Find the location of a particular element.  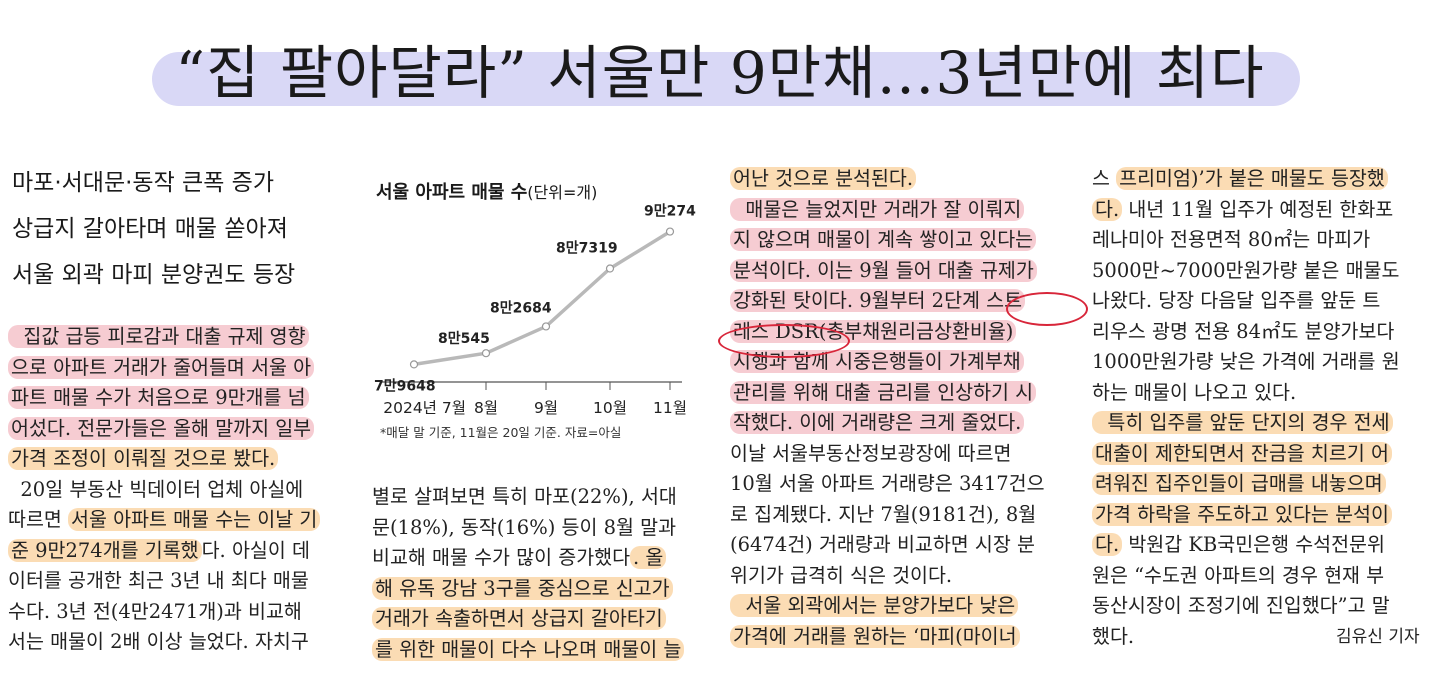

x-tick-label: 11월 is located at coordinates (670, 408).